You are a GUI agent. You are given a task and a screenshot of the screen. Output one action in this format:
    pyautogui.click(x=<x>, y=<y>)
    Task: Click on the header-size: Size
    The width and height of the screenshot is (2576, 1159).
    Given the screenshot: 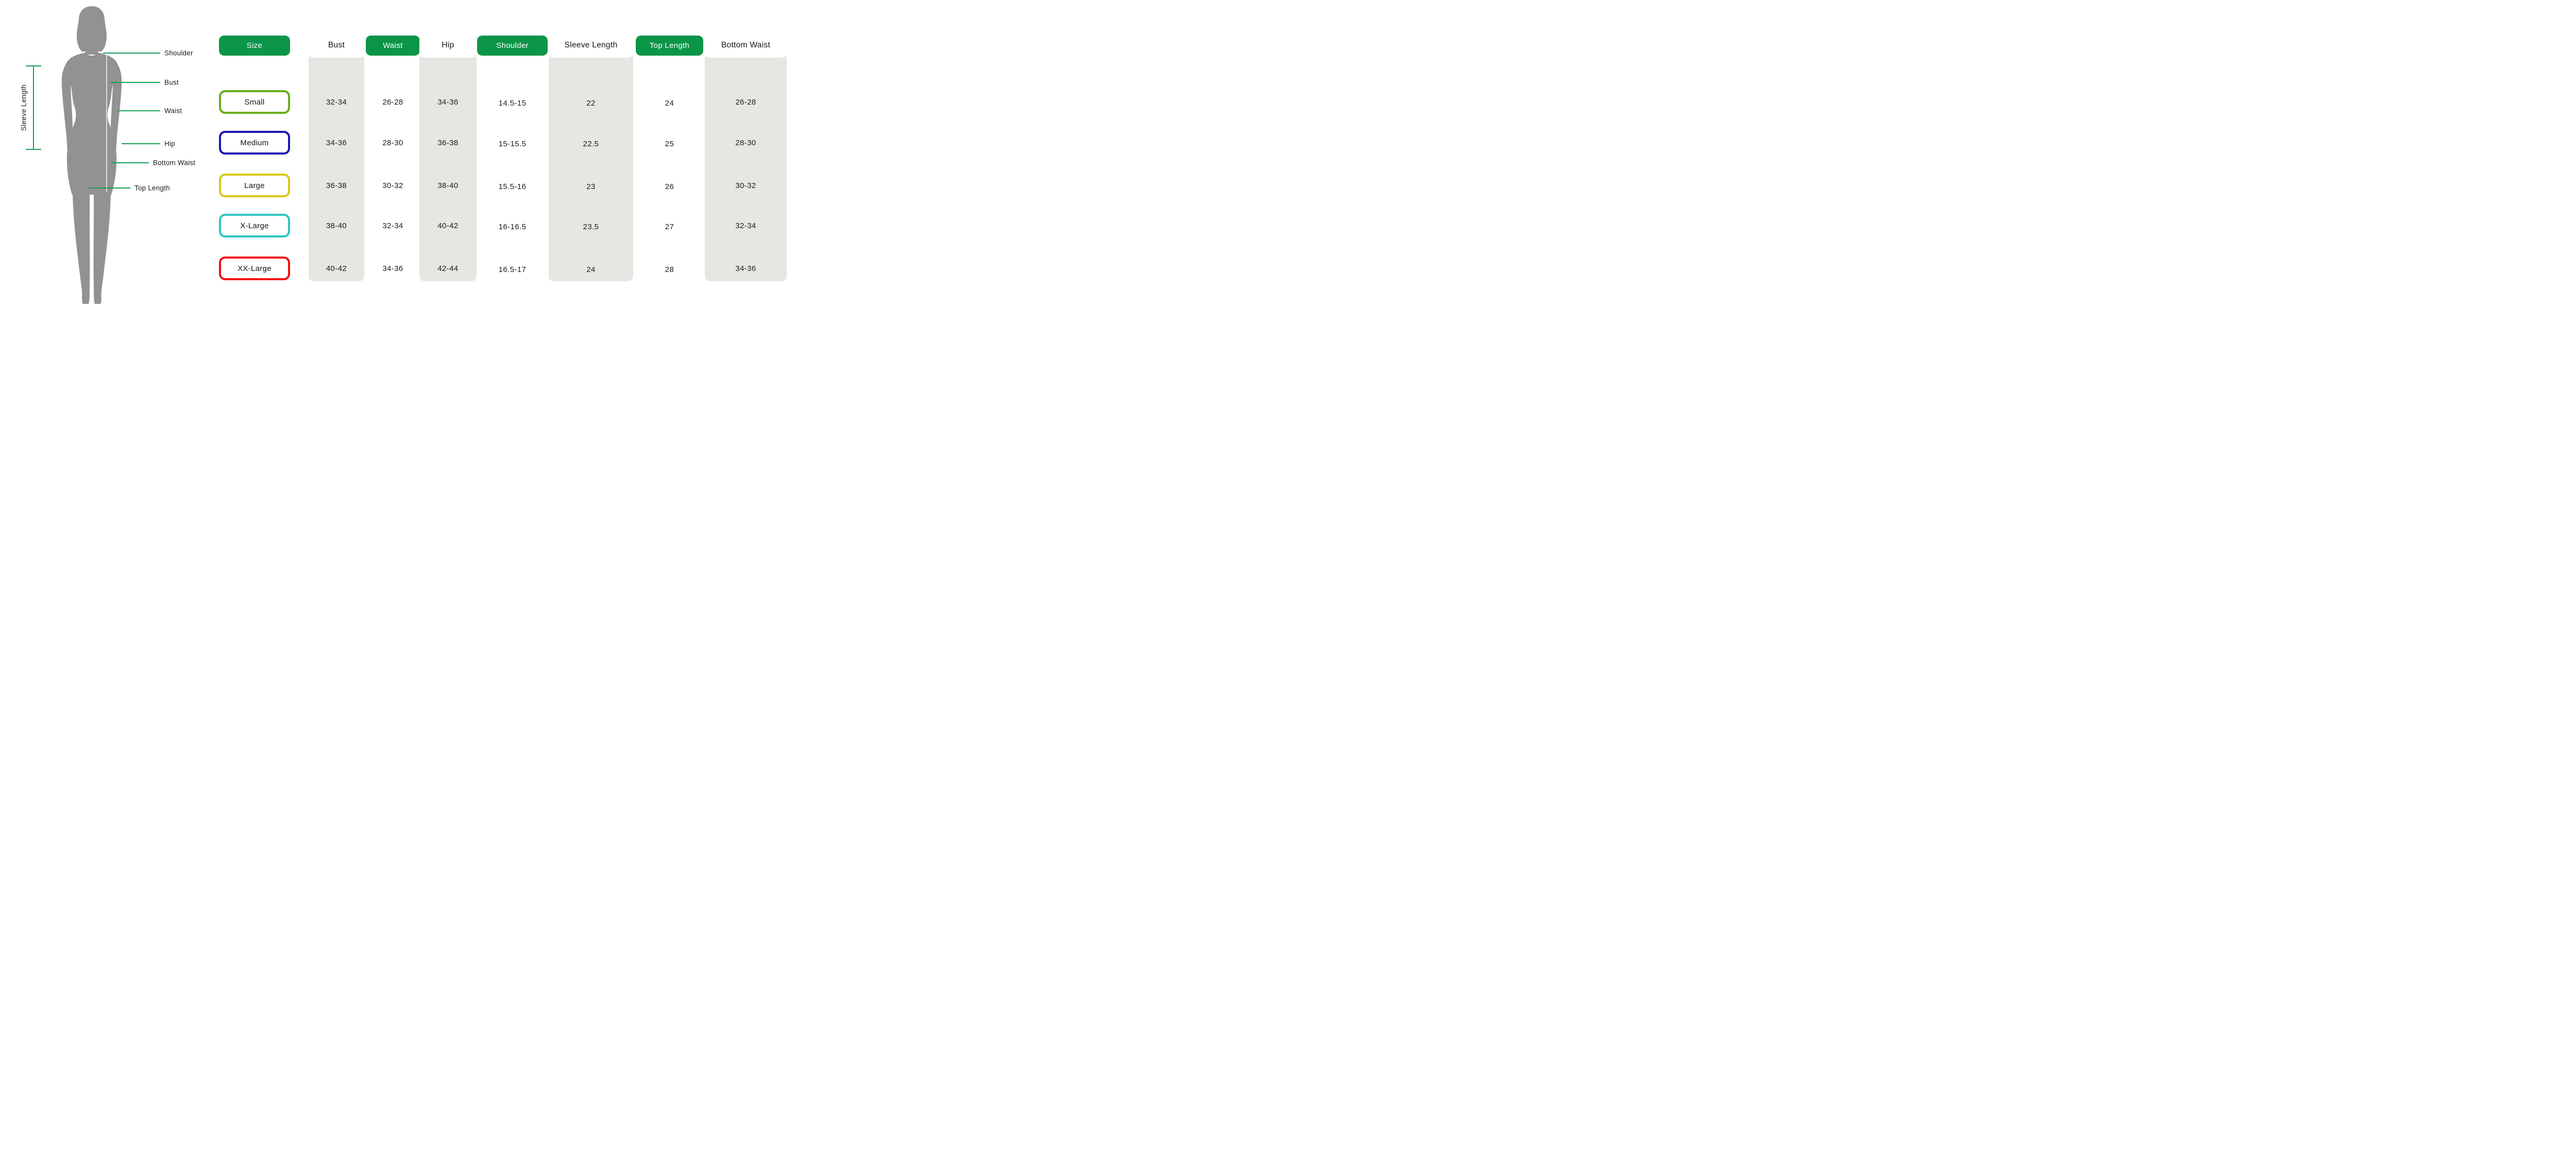 What is the action you would take?
    pyautogui.click(x=254, y=46)
    